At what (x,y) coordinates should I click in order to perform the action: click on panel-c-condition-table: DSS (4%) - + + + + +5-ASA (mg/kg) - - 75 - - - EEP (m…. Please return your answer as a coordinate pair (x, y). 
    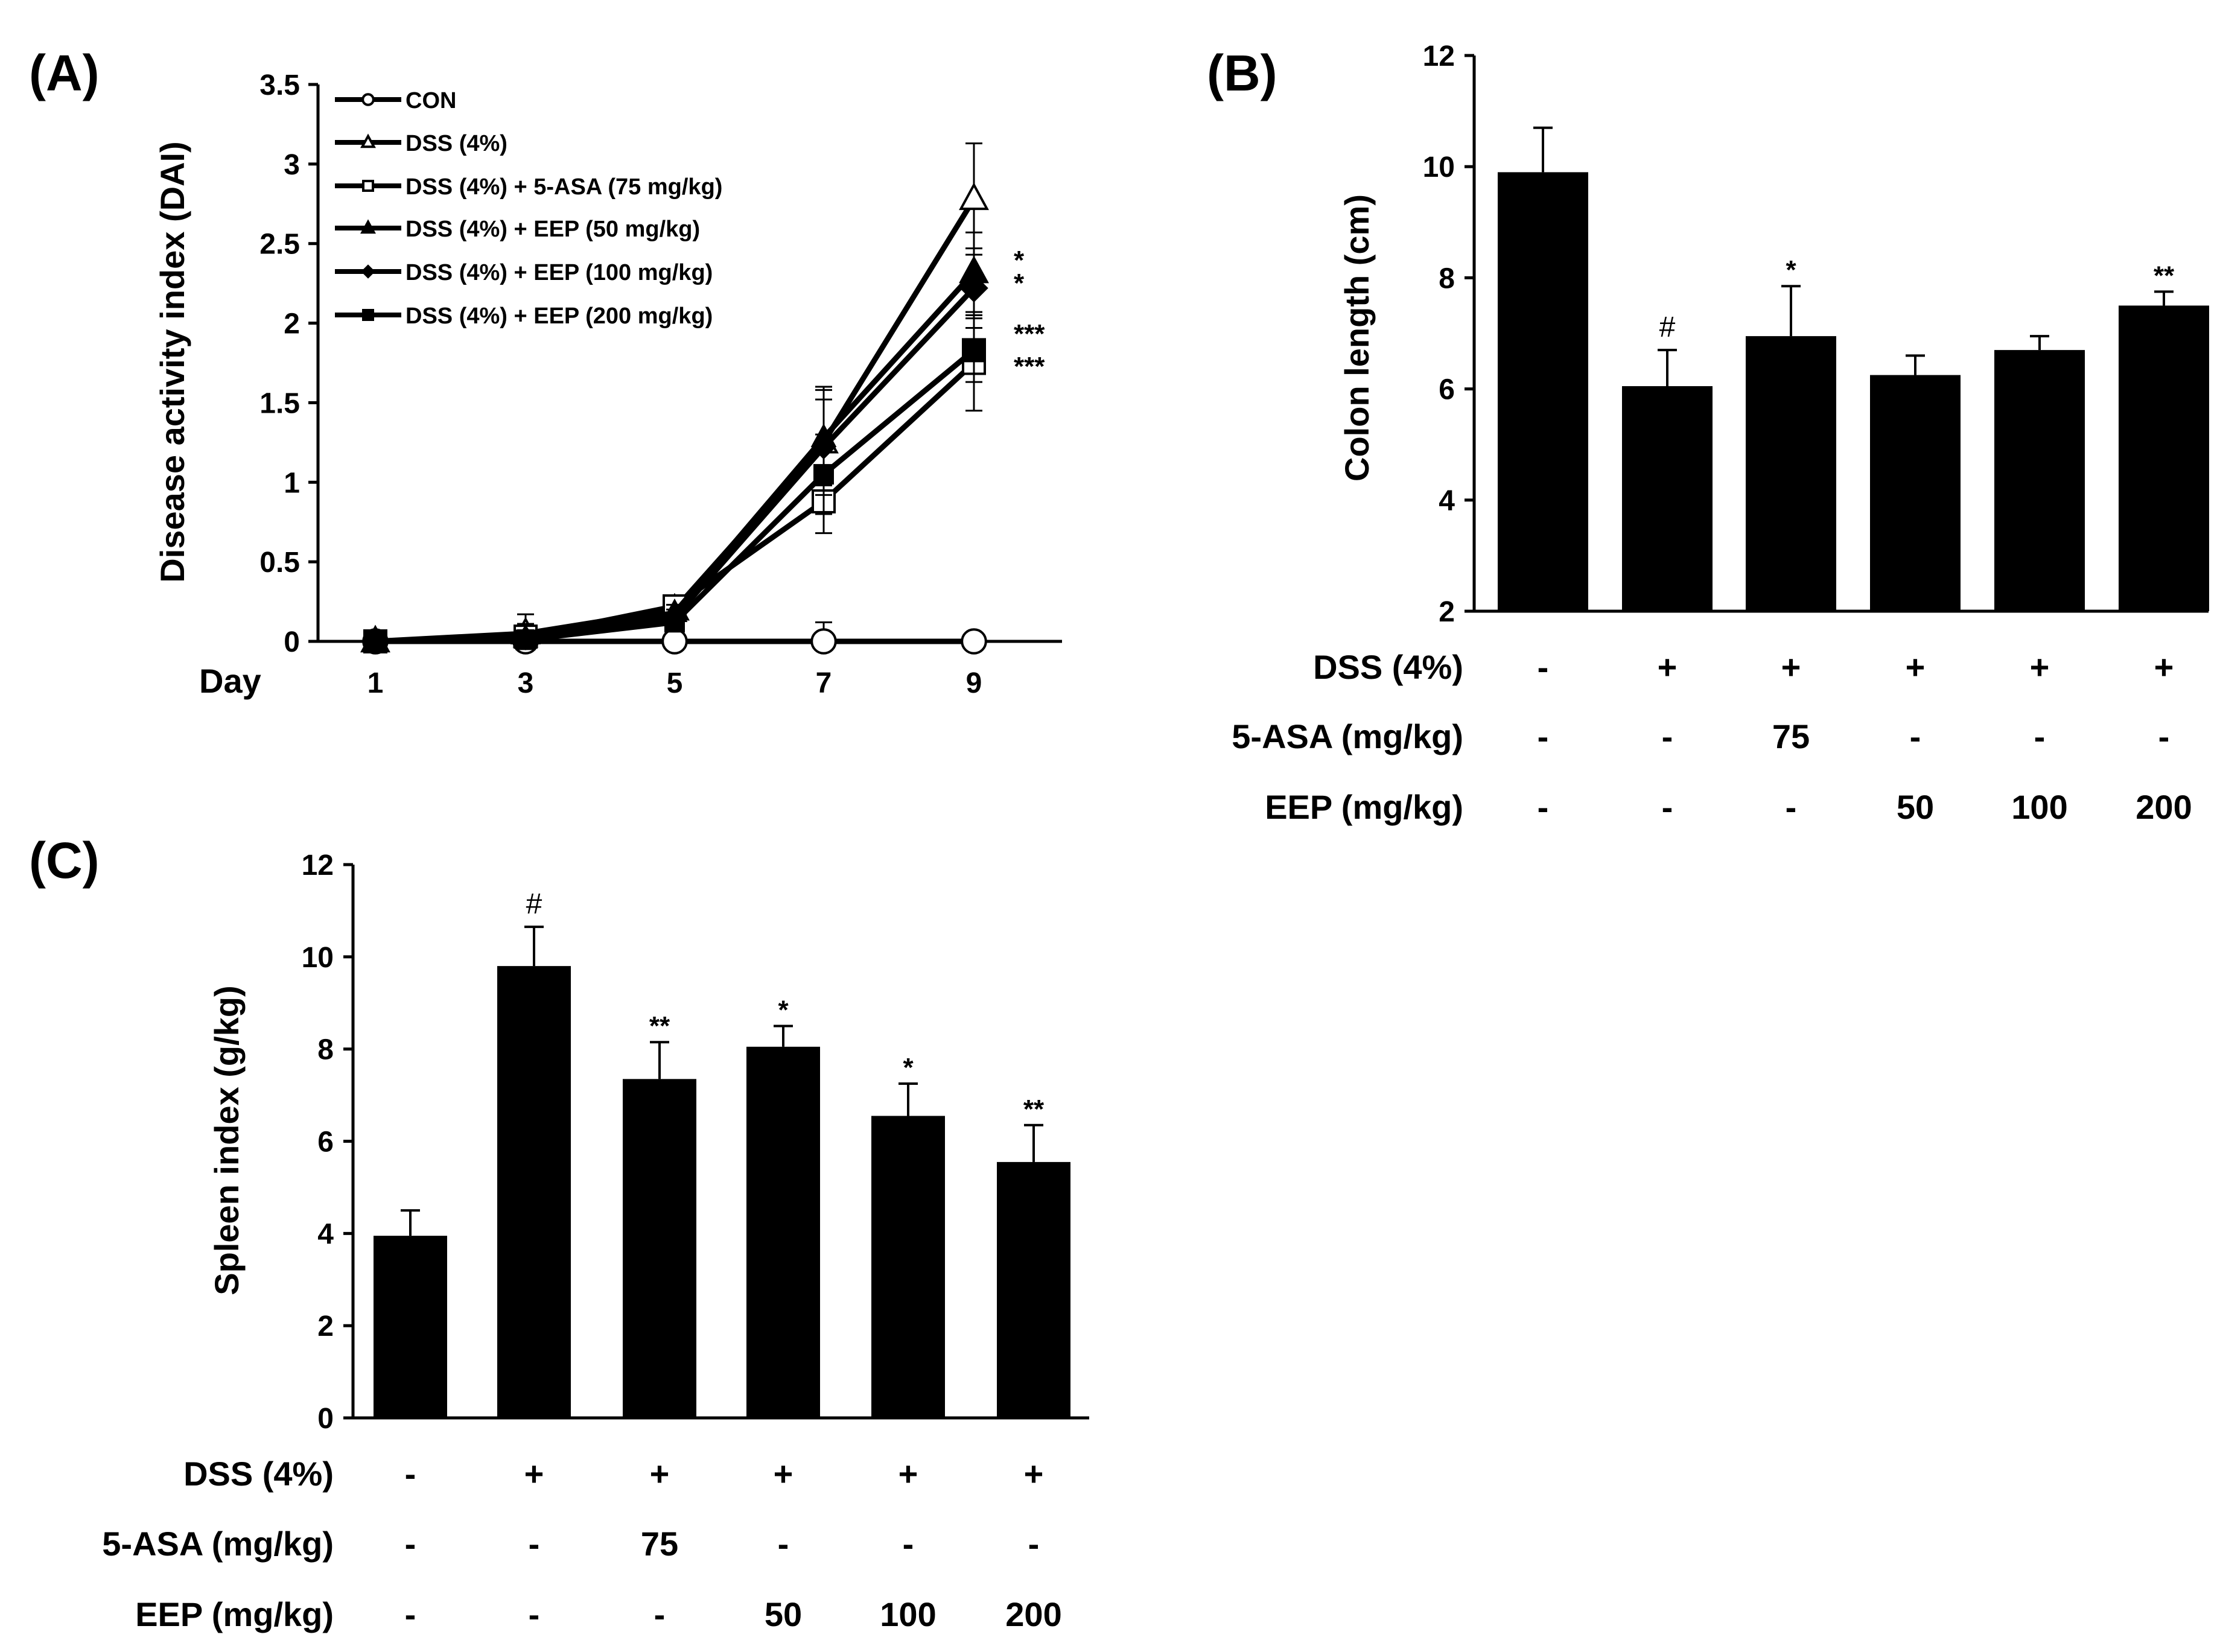
    Looking at the image, I should click on (582, 1544).